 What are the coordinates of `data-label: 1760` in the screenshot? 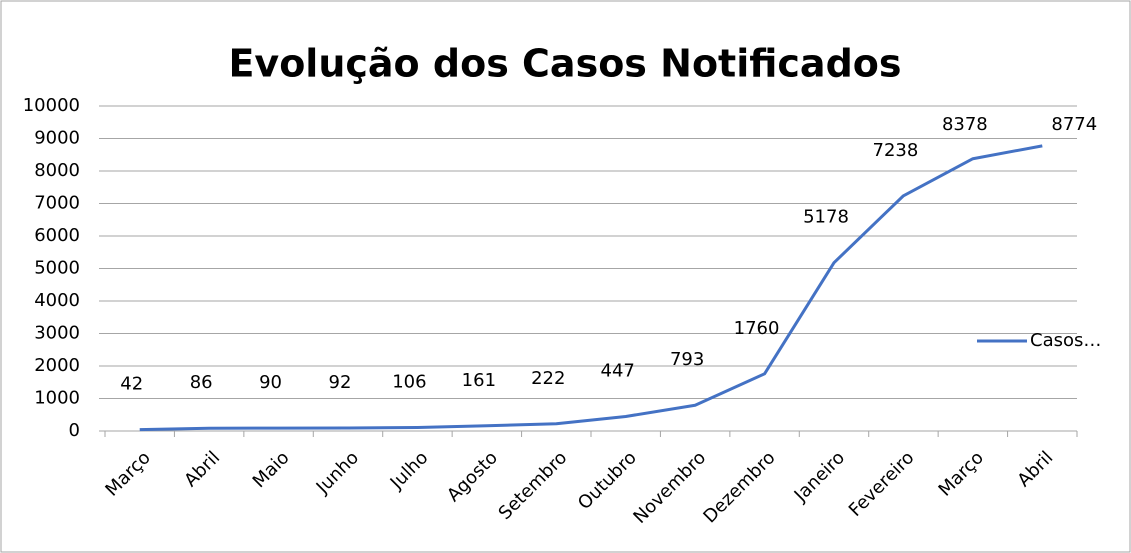 It's located at (757, 328).